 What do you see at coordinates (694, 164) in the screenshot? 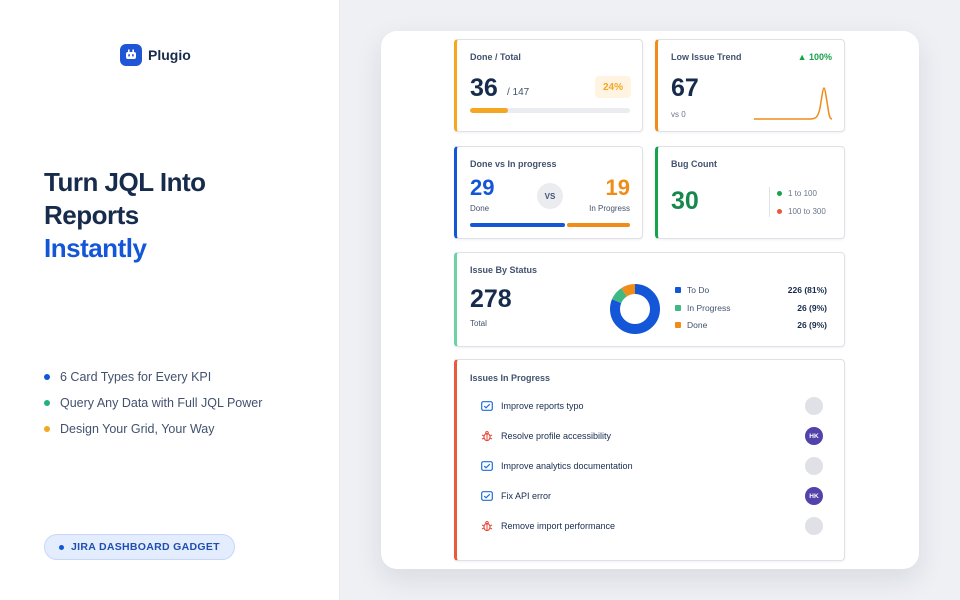
I see `card-title: Bug Count` at bounding box center [694, 164].